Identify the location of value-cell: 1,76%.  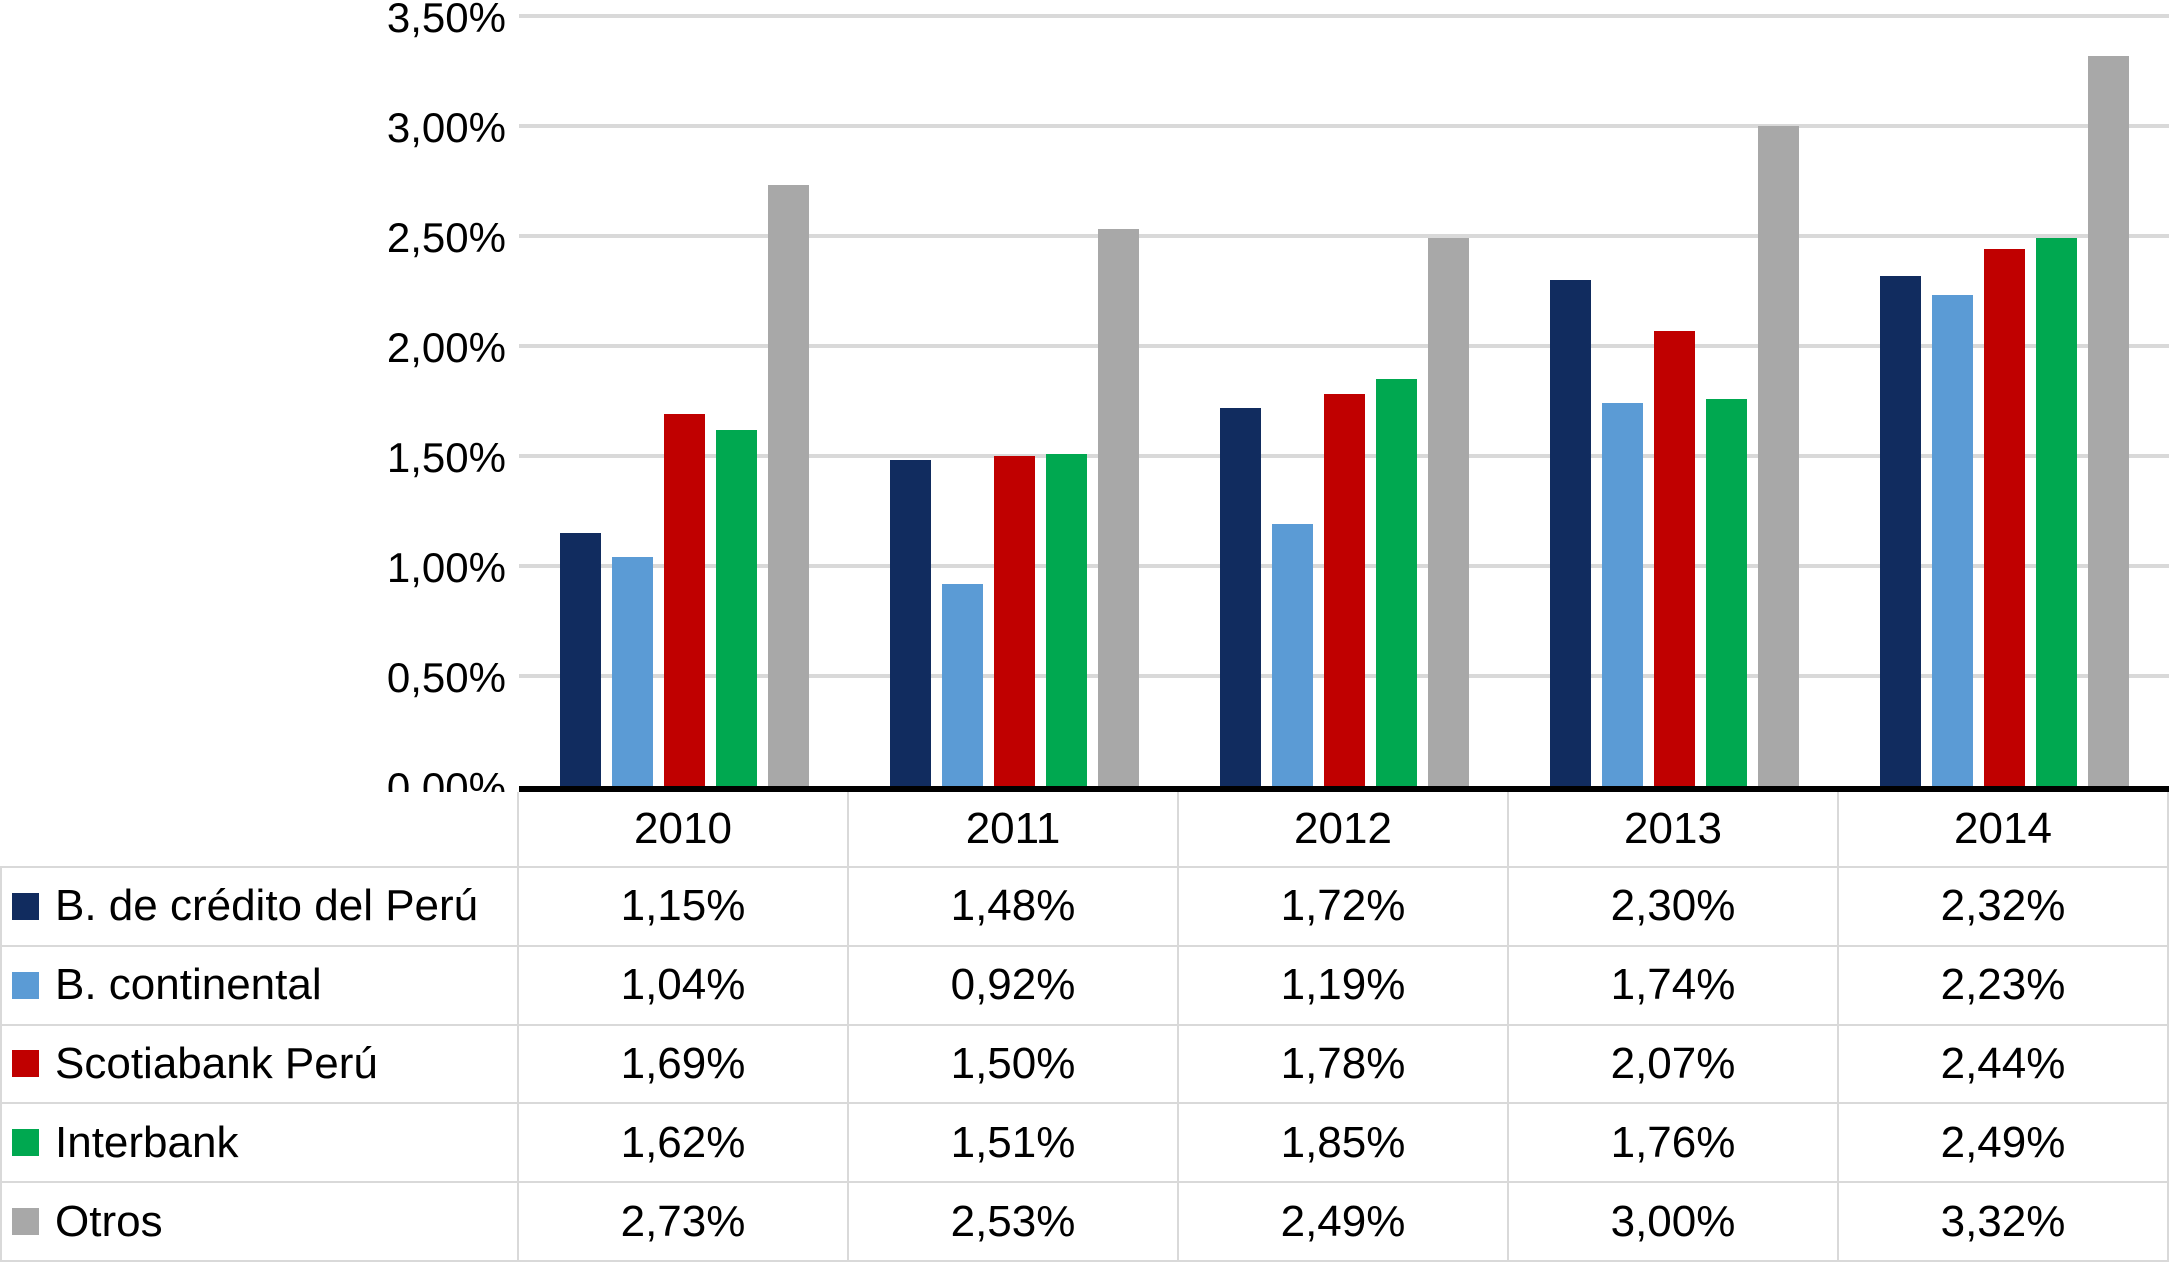
(1674, 1144).